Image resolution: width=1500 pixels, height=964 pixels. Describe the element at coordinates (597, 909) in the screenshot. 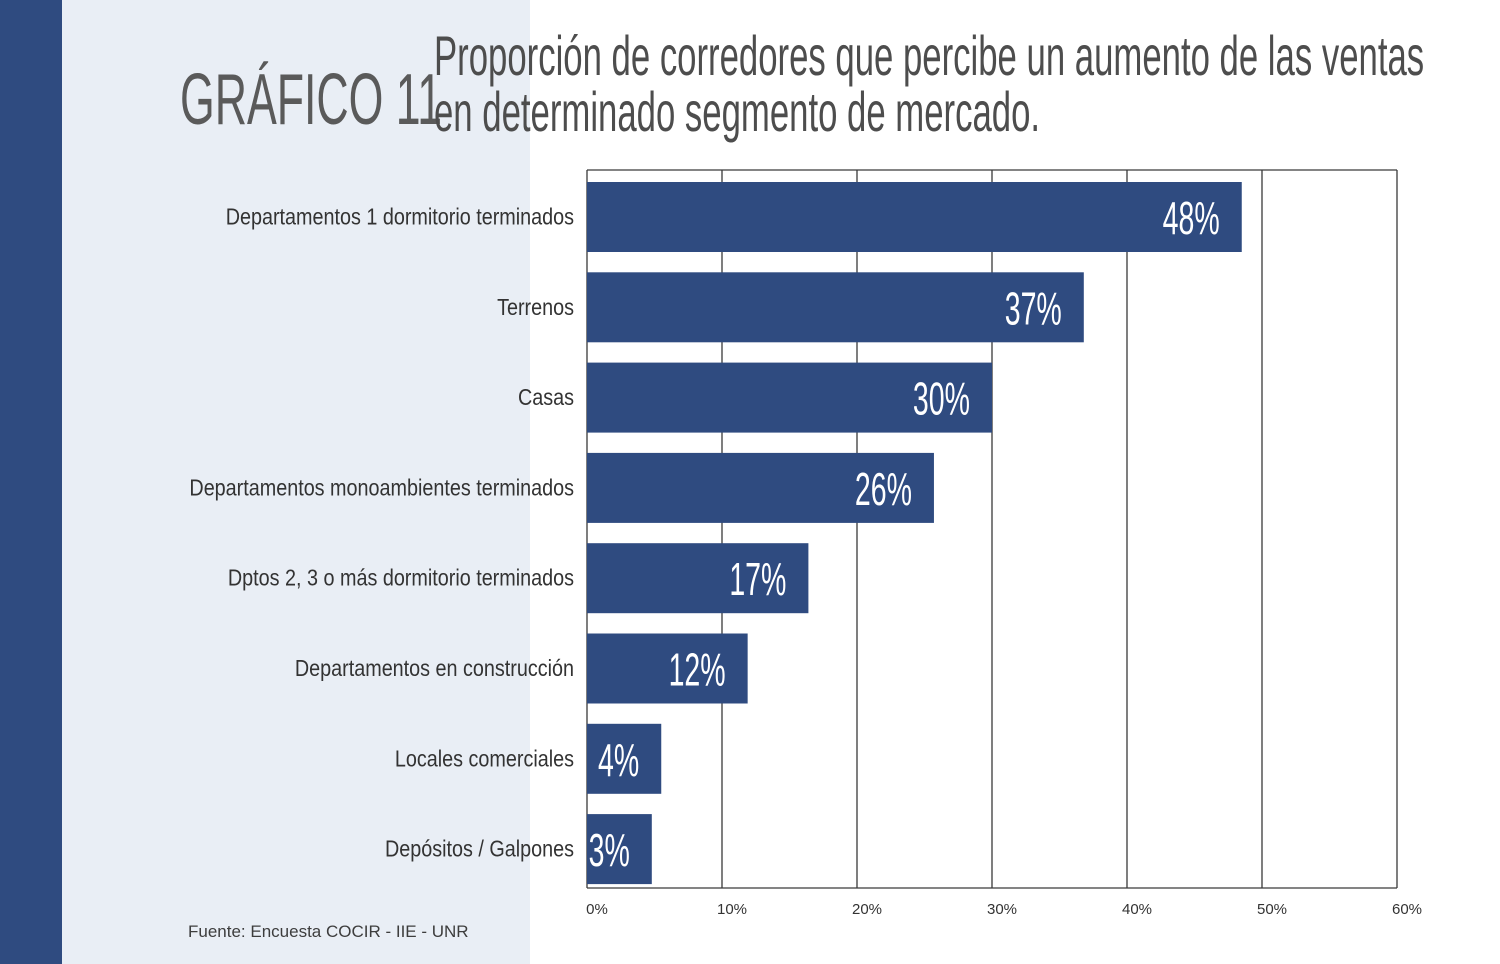

I see `x-tick-label-0: 0%` at that location.